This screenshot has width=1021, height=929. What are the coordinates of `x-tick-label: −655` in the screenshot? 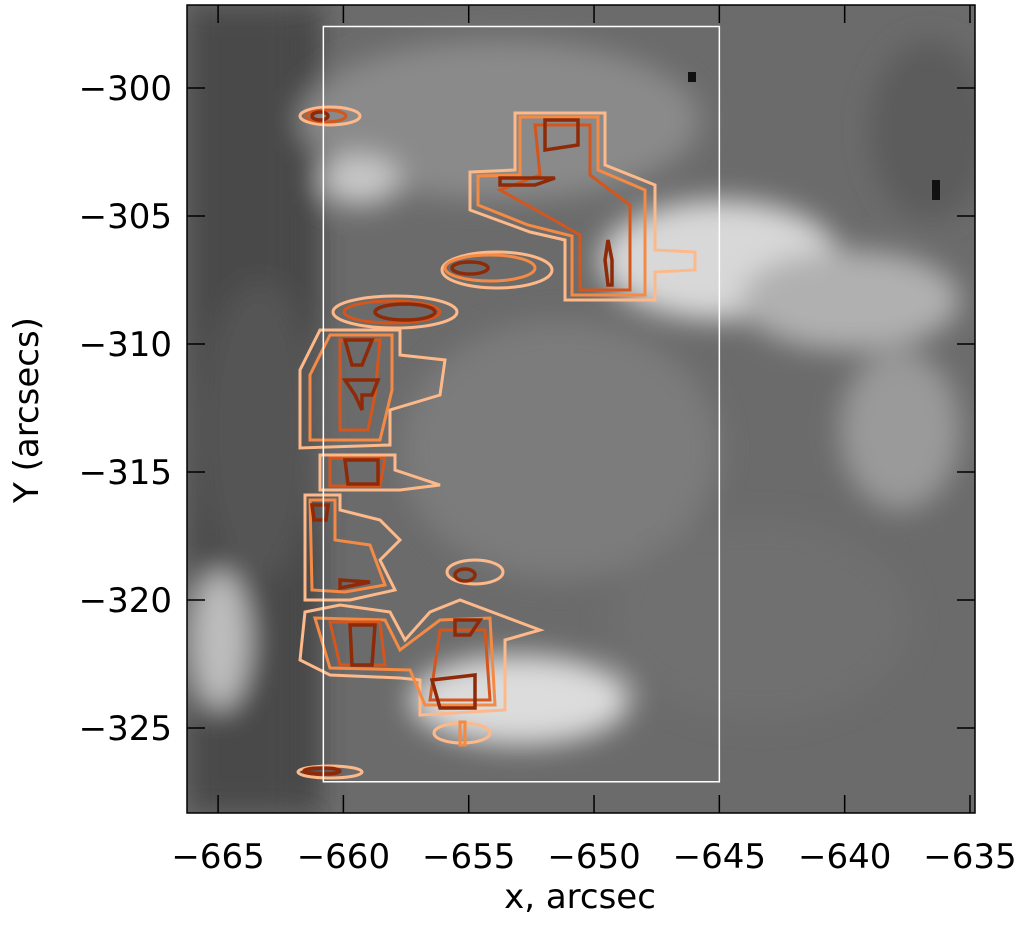 It's located at (468, 857).